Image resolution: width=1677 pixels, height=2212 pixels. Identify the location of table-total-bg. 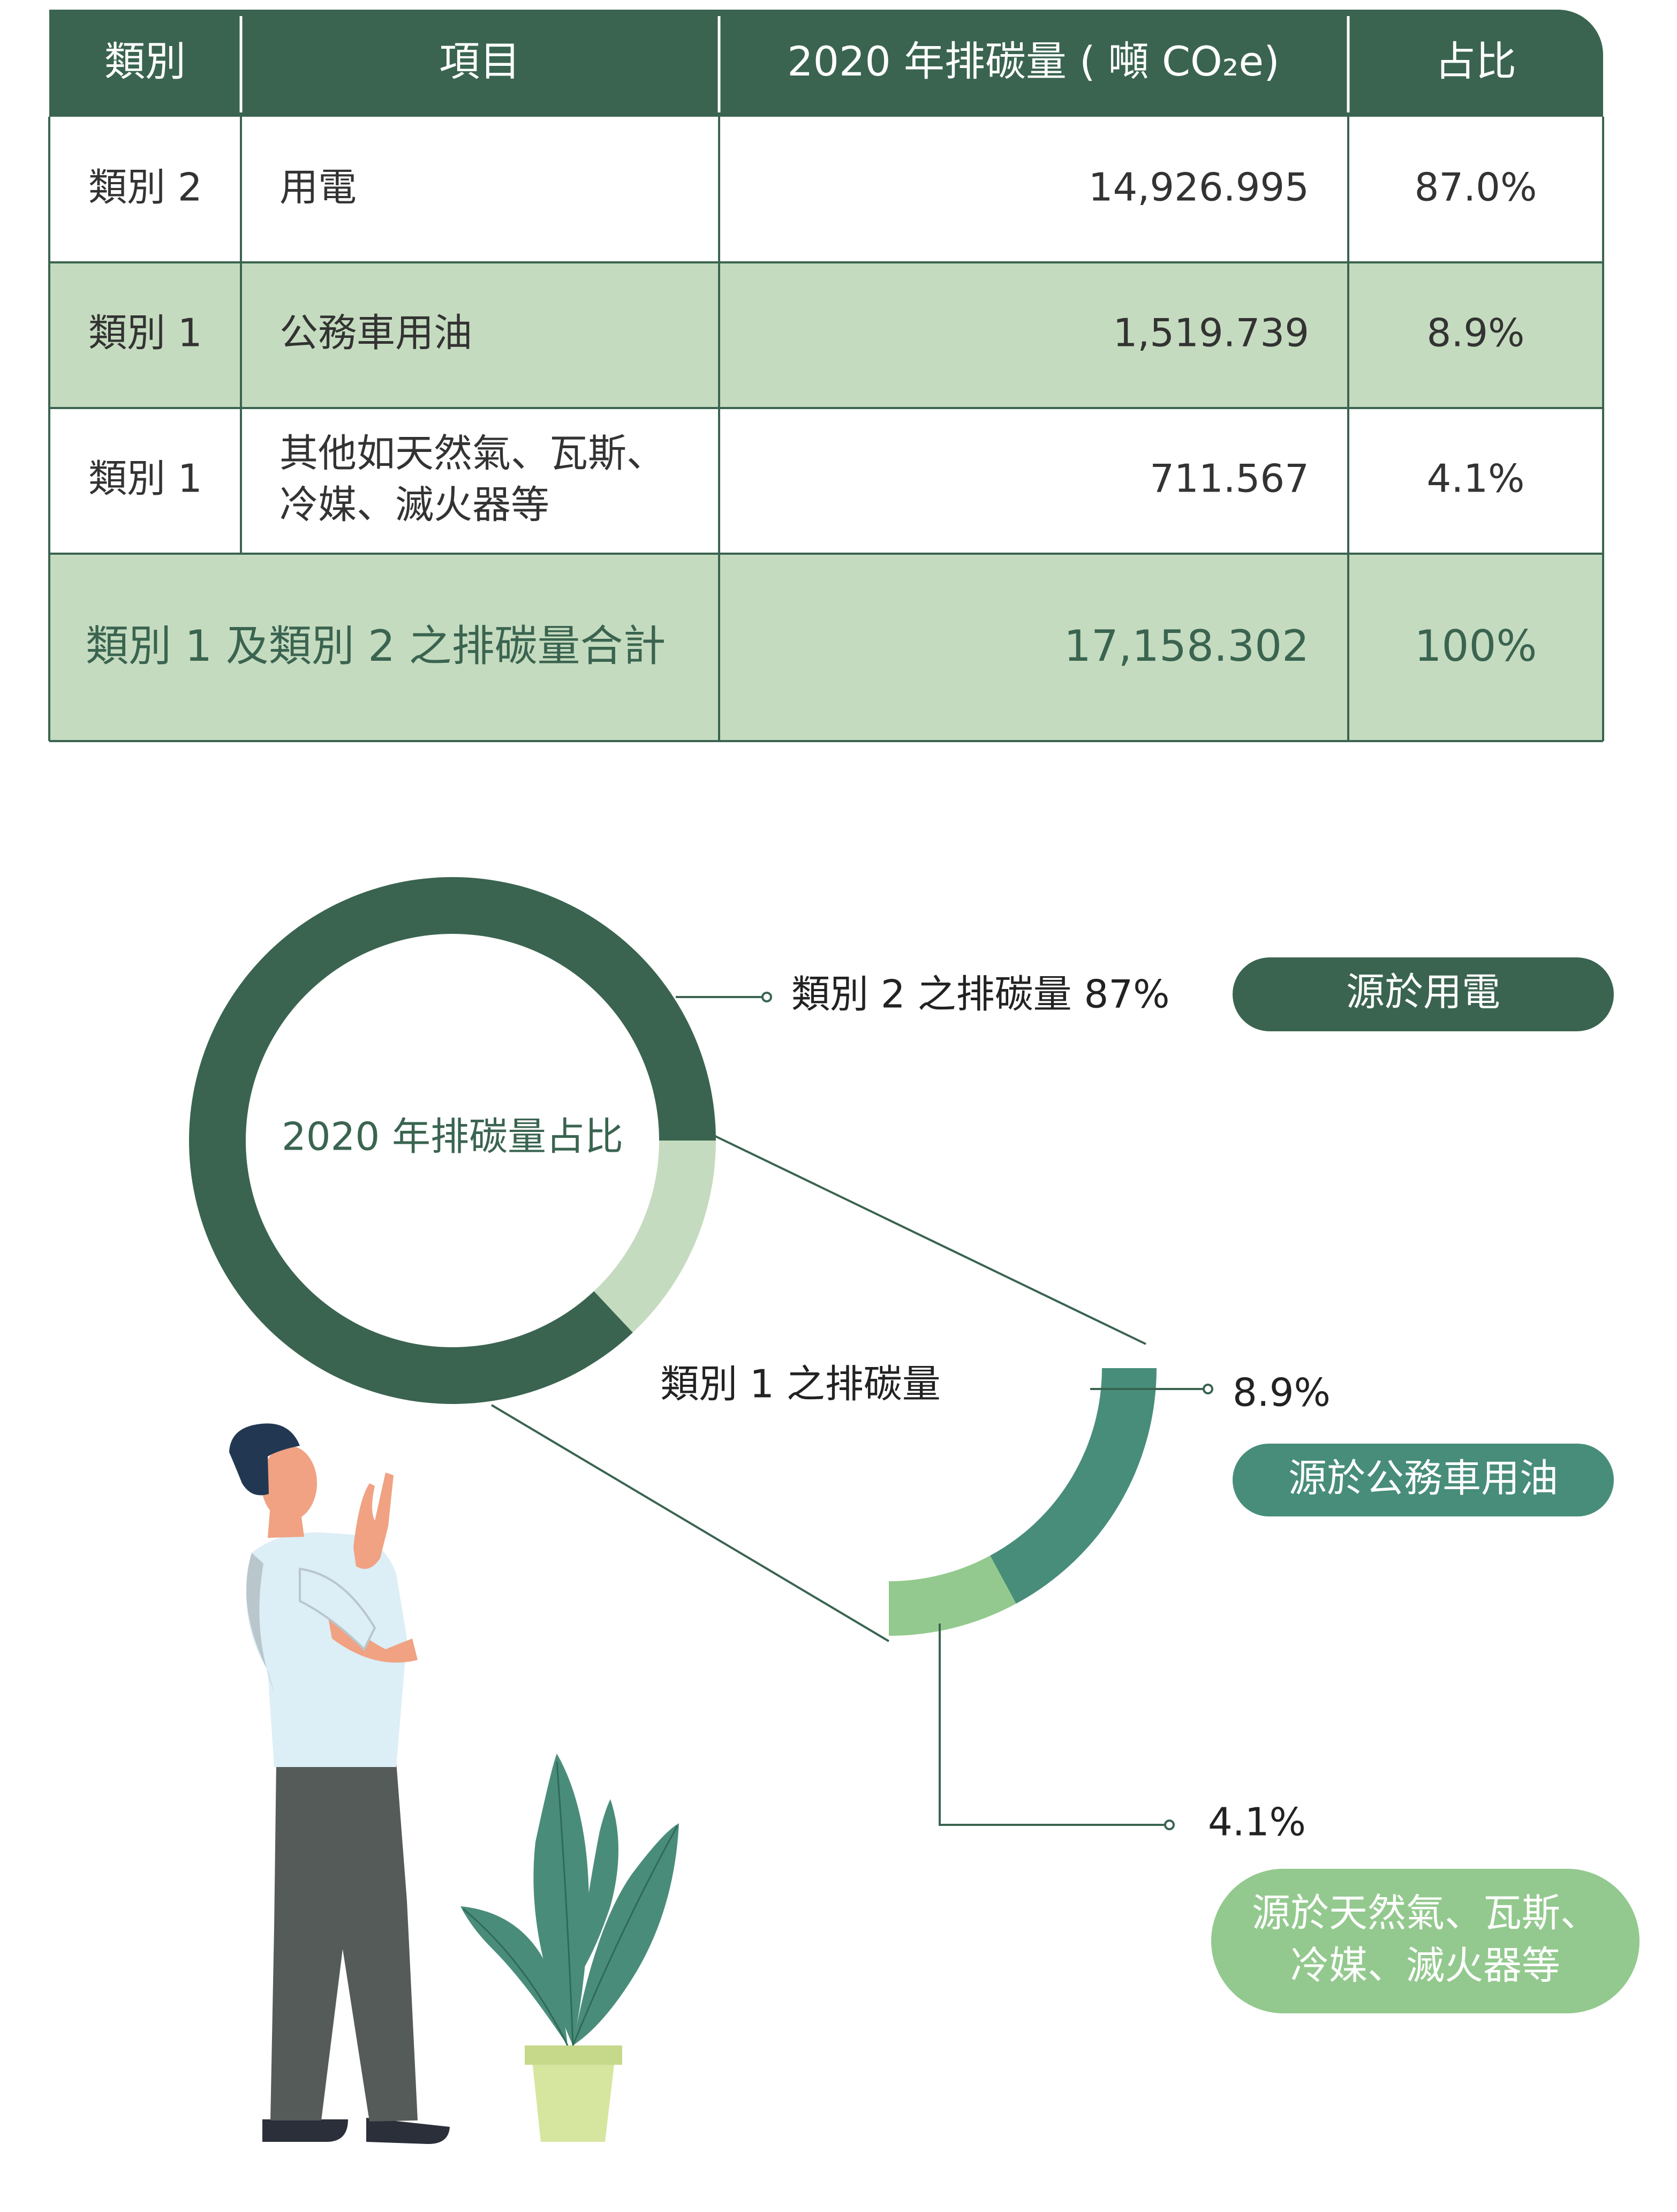
(826, 648).